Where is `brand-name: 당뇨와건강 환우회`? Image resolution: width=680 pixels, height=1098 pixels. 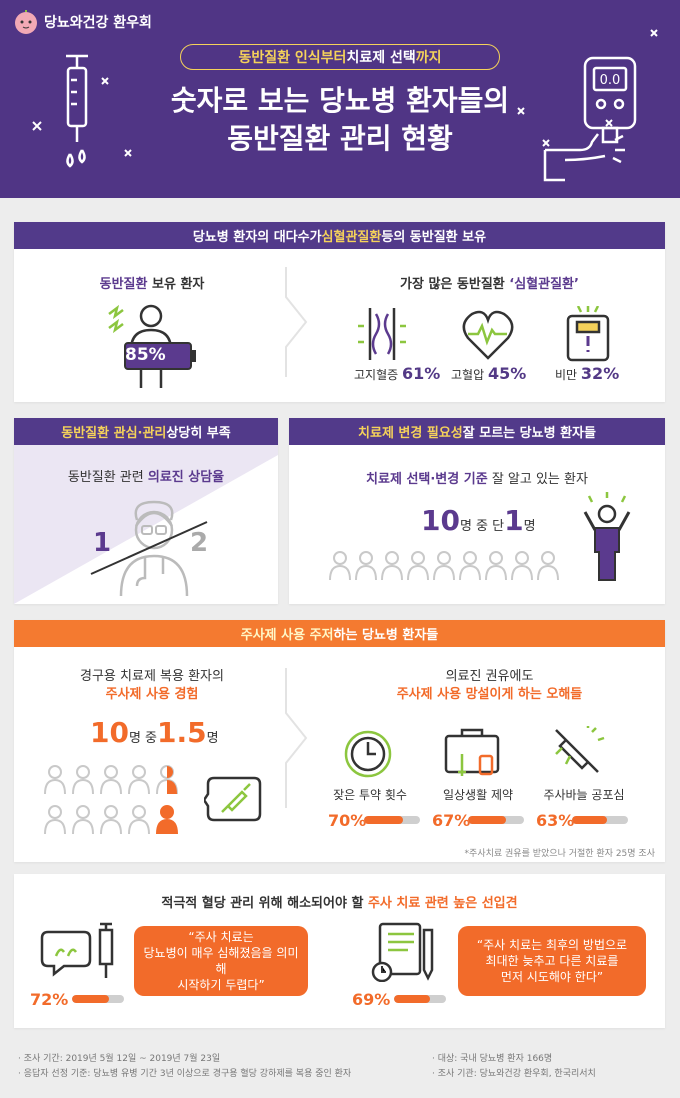 brand-name: 당뇨와건강 환우회 is located at coordinates (98, 23).